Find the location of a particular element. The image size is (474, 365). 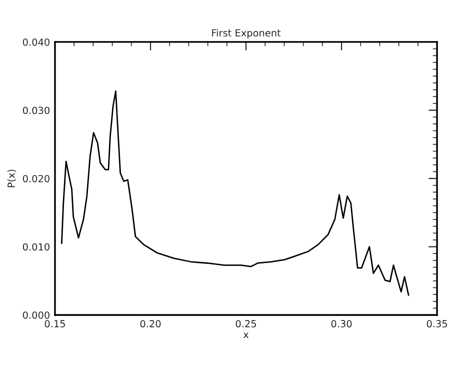

x-tick-label: 0.20 is located at coordinates (150, 324).